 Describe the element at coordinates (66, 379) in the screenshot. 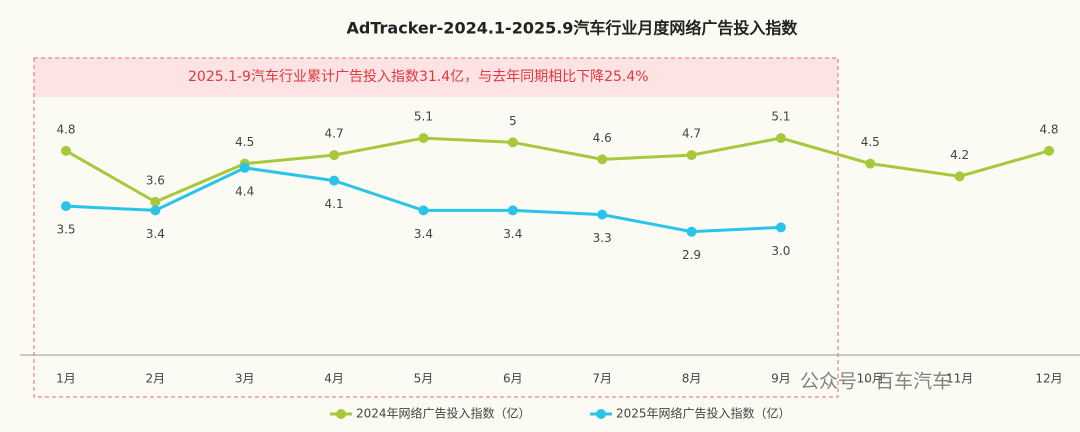

I see `x-tick-label: 1月` at that location.